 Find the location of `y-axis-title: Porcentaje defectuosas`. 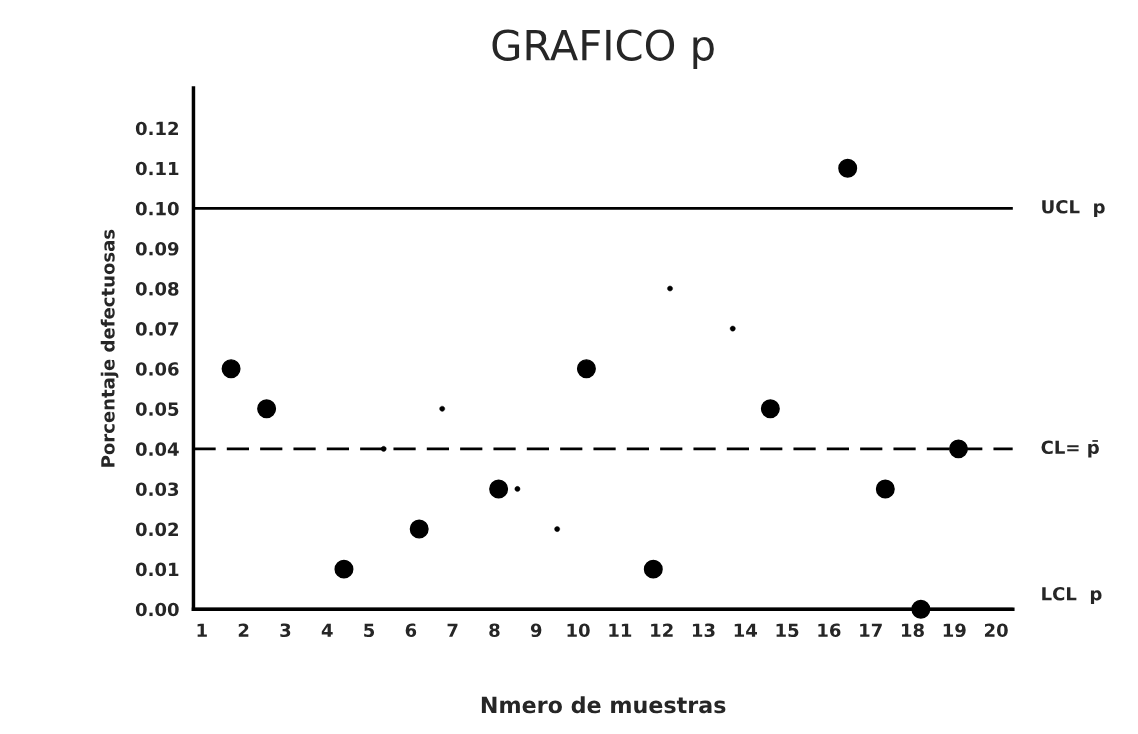

y-axis-title: Porcentaje defectuosas is located at coordinates (109, 348).